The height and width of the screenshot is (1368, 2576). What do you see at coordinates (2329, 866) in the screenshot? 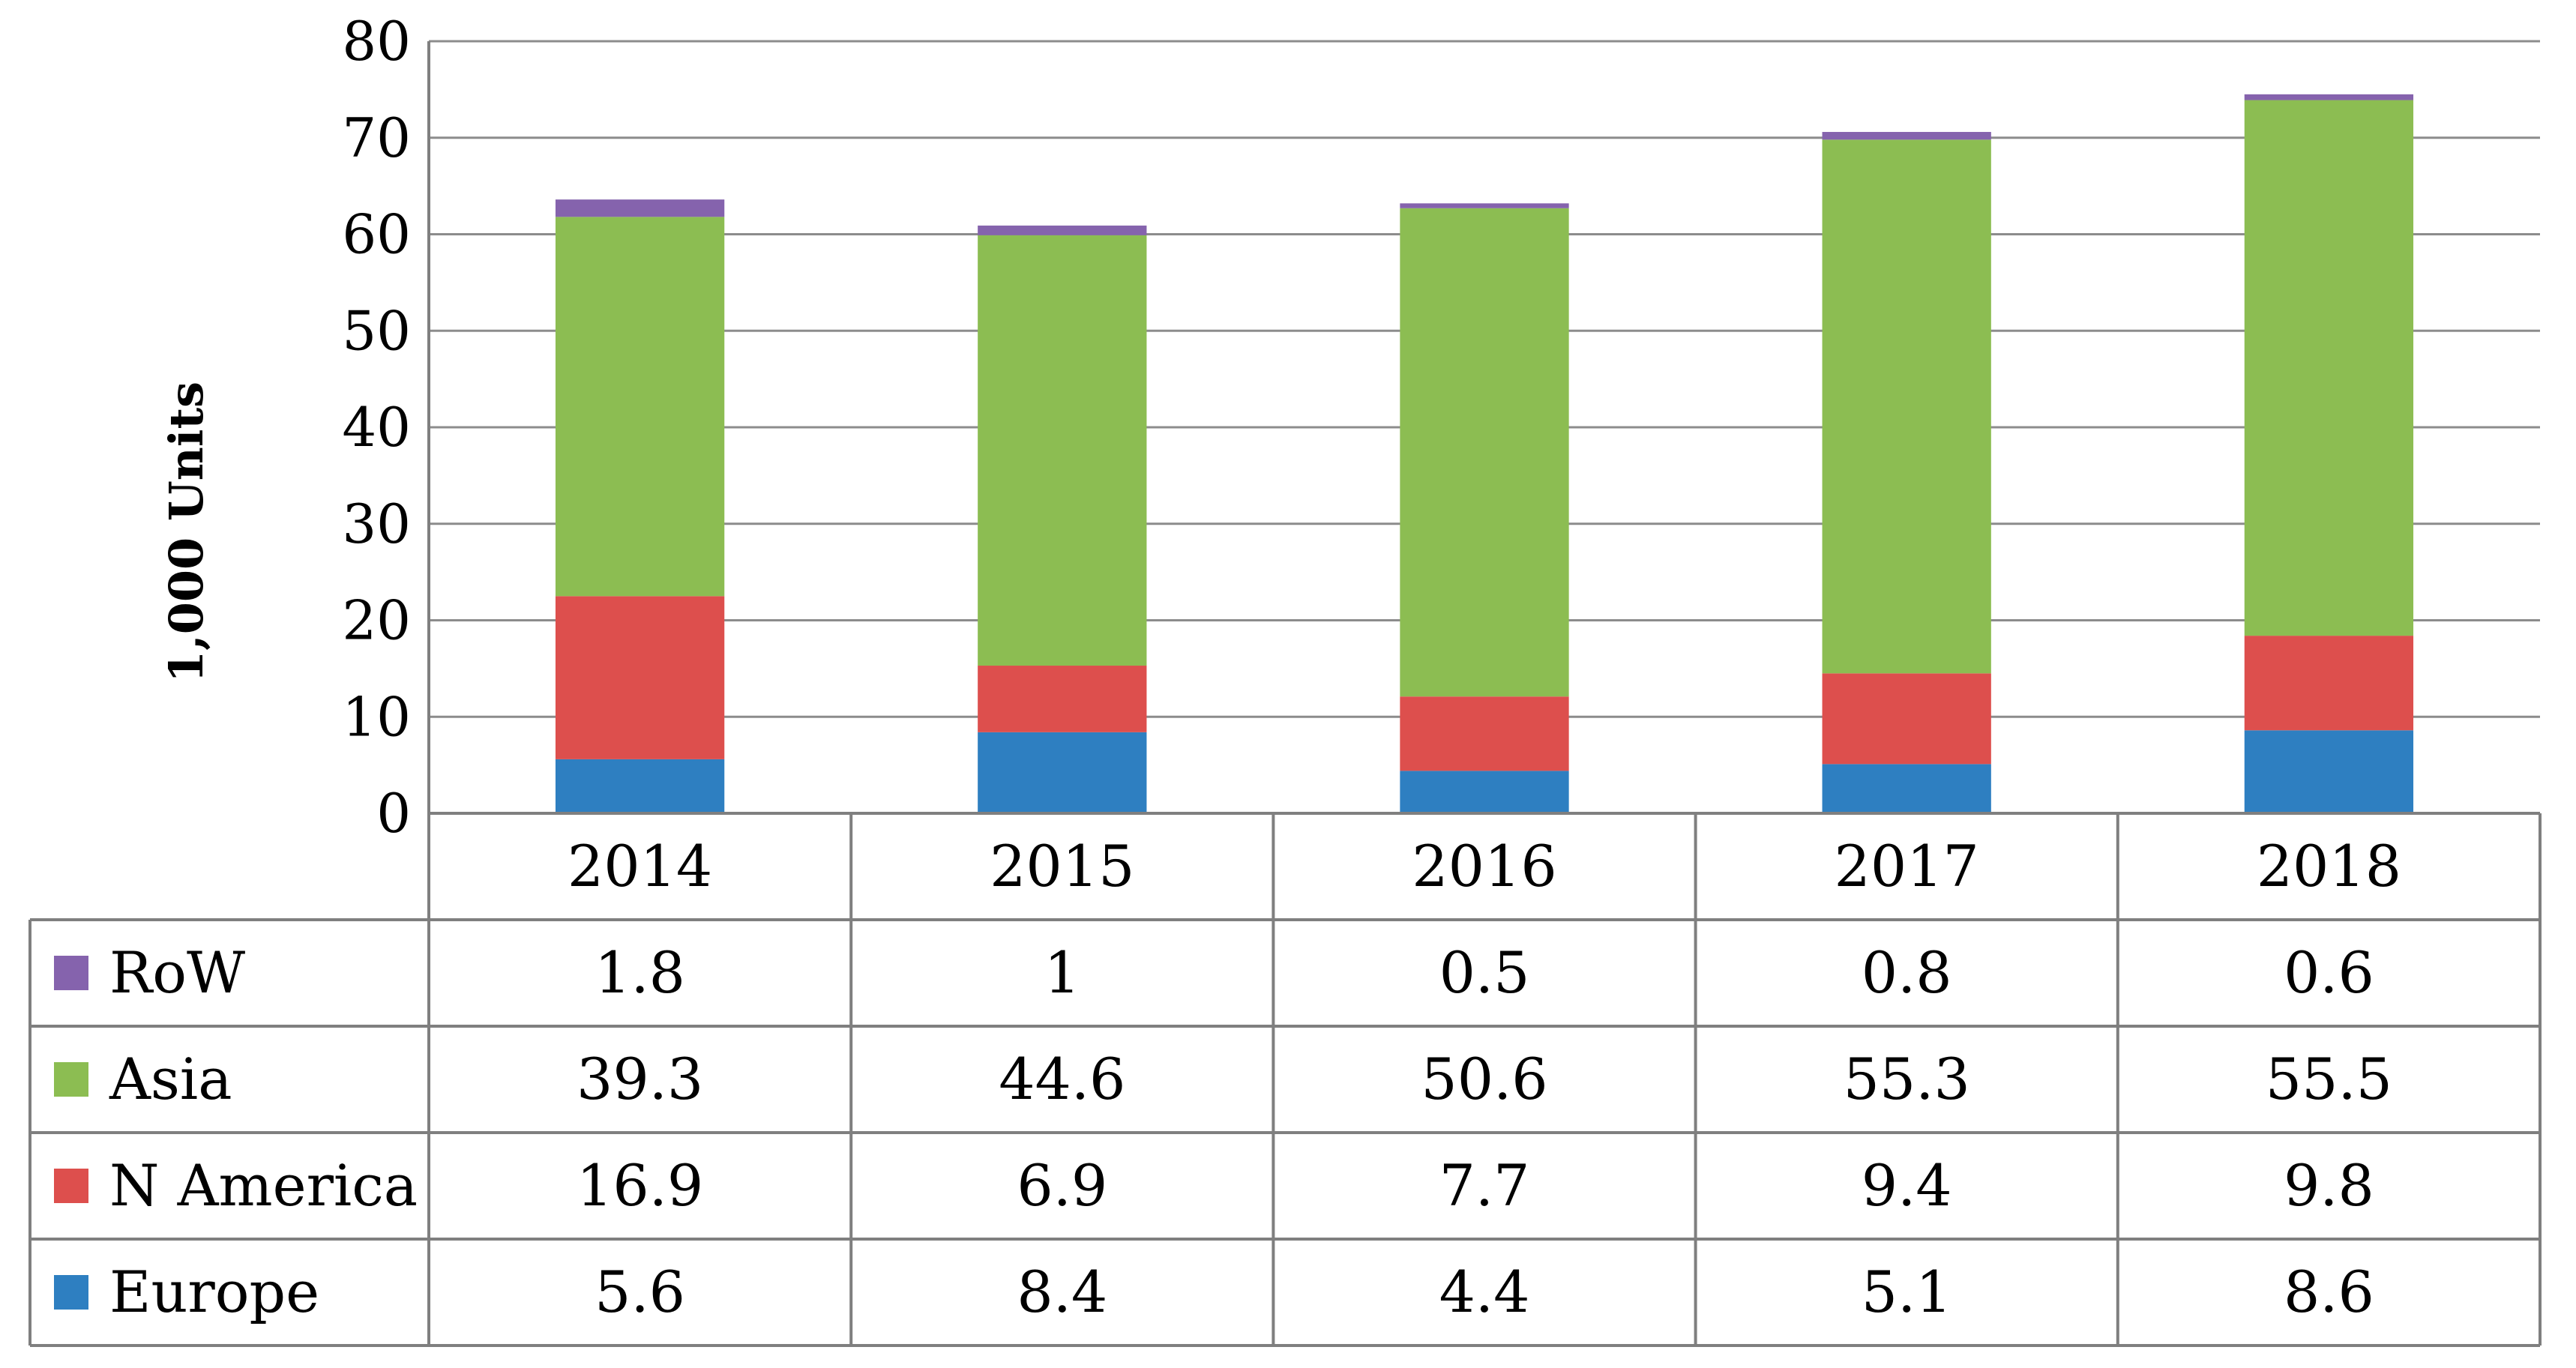
I see `x-category-label: 2018` at bounding box center [2329, 866].